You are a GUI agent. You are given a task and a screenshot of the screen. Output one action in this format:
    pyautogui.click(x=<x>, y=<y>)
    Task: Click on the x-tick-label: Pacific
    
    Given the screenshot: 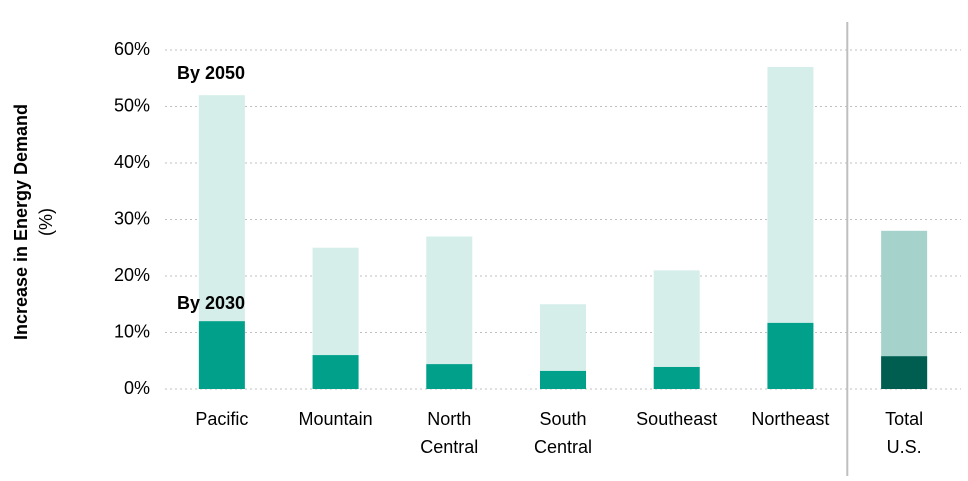 What is the action you would take?
    pyautogui.click(x=221, y=419)
    